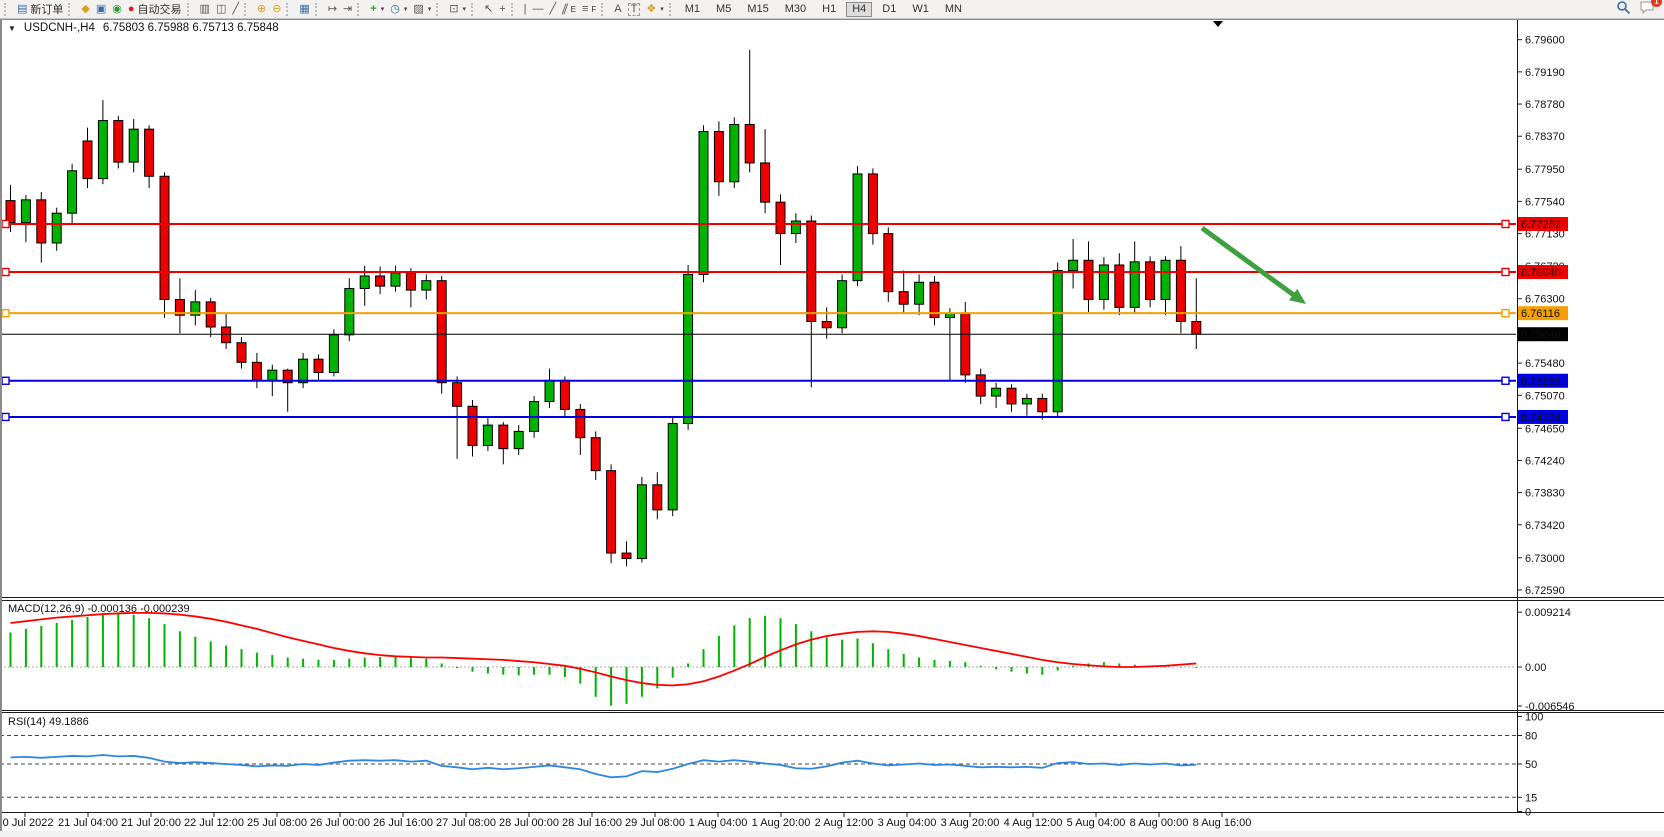 This screenshot has height=837, width=1664. Describe the element at coordinates (1545, 461) in the screenshot. I see `price-tick-label: 6.74240` at that location.